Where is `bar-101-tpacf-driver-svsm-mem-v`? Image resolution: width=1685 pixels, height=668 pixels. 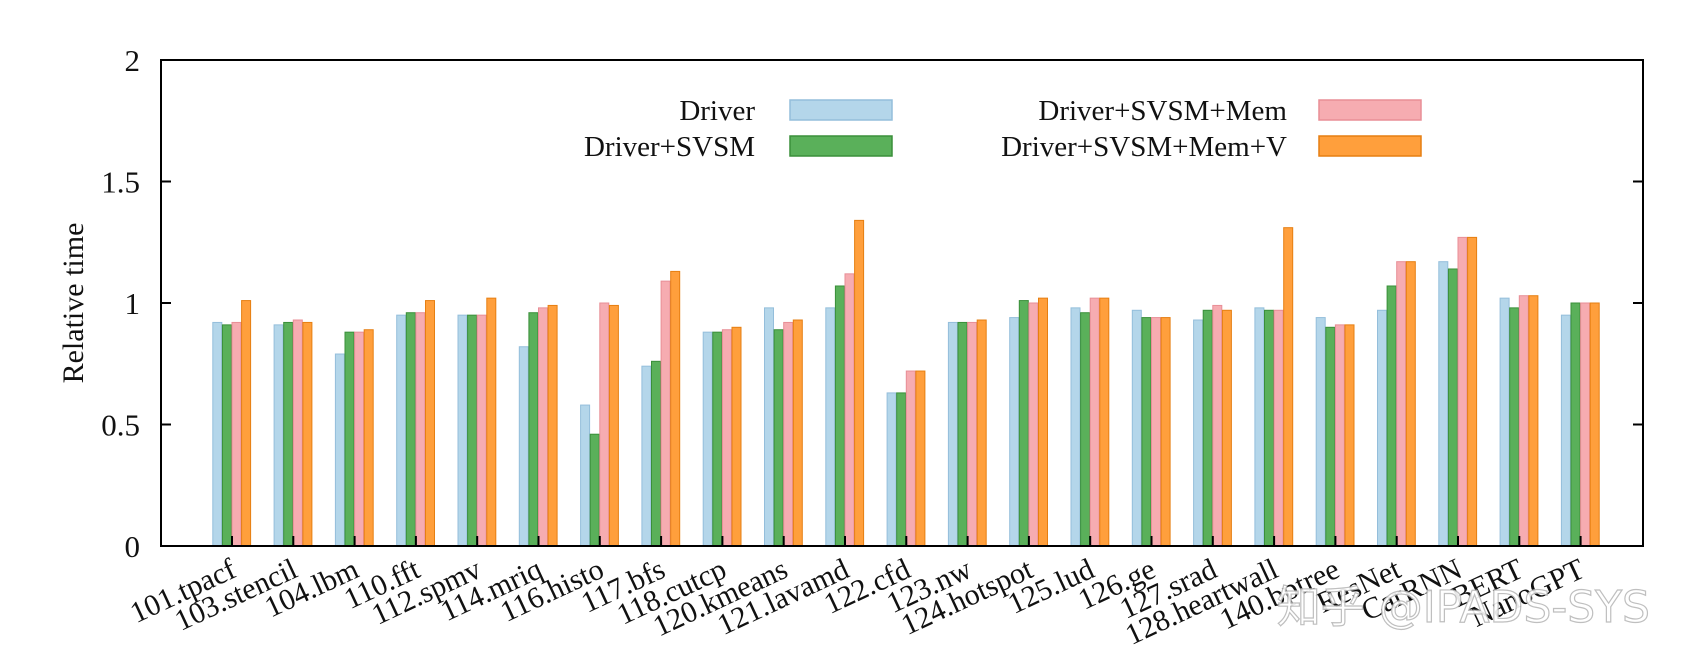
bar-101-tpacf-driver-svsm-mem-v is located at coordinates (246, 423).